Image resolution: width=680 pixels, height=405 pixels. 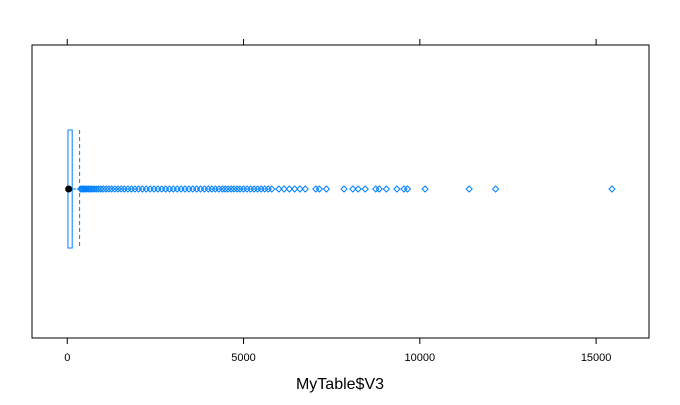 I want to click on x-tick-label: 5000, so click(x=243, y=358).